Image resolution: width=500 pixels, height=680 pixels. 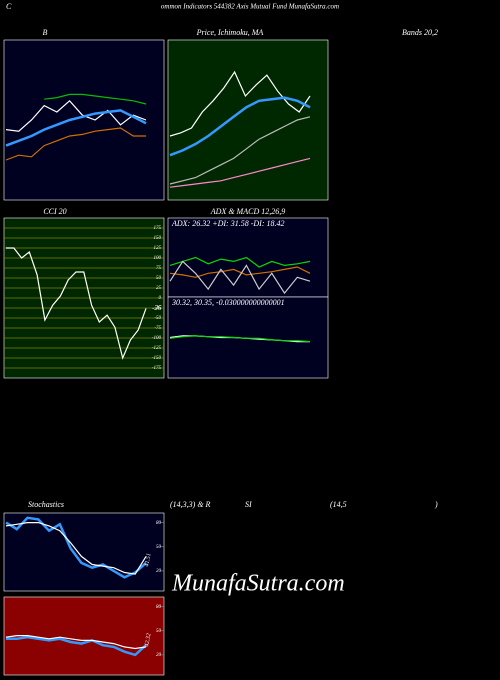 I want to click on panel-title: SI, so click(x=248, y=504).